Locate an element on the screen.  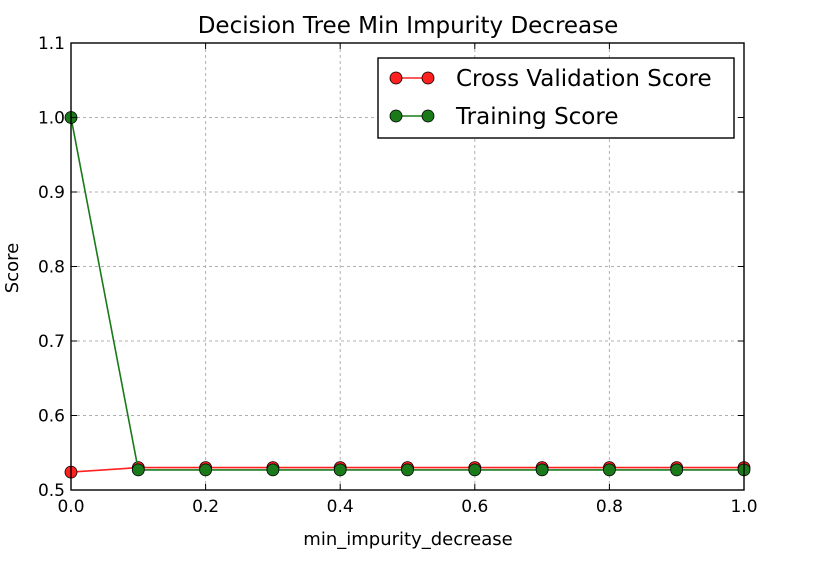
legend-label: Cross Validation Score is located at coordinates (584, 79).